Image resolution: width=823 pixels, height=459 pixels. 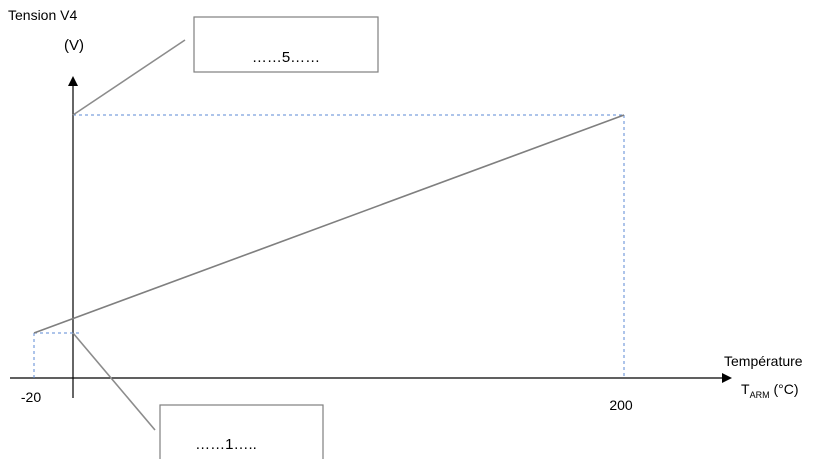 What do you see at coordinates (241, 431) in the screenshot?
I see `callout-box-bottom` at bounding box center [241, 431].